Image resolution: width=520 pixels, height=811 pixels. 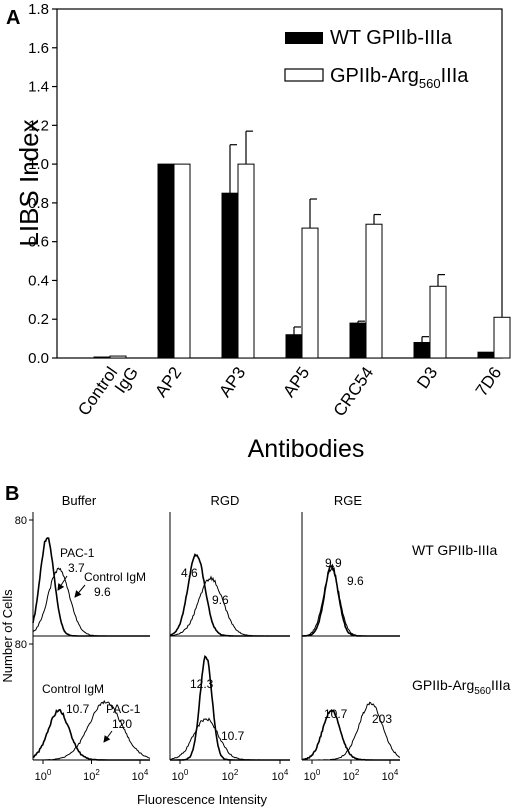 I want to click on x-tick-label: 7D6, so click(x=488, y=381).